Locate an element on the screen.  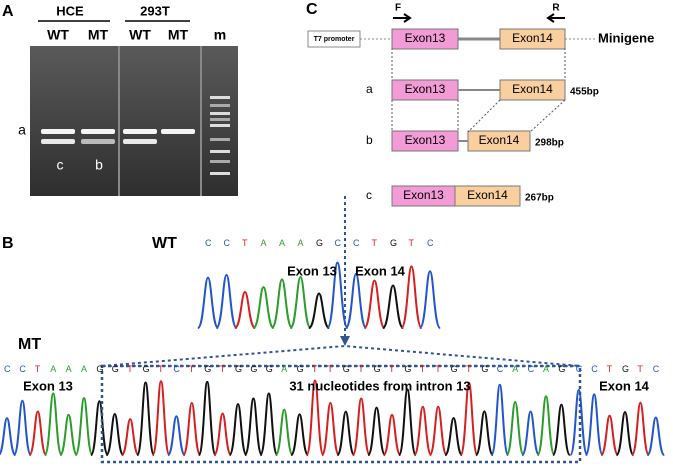
size-label: 455bp is located at coordinates (584, 92).